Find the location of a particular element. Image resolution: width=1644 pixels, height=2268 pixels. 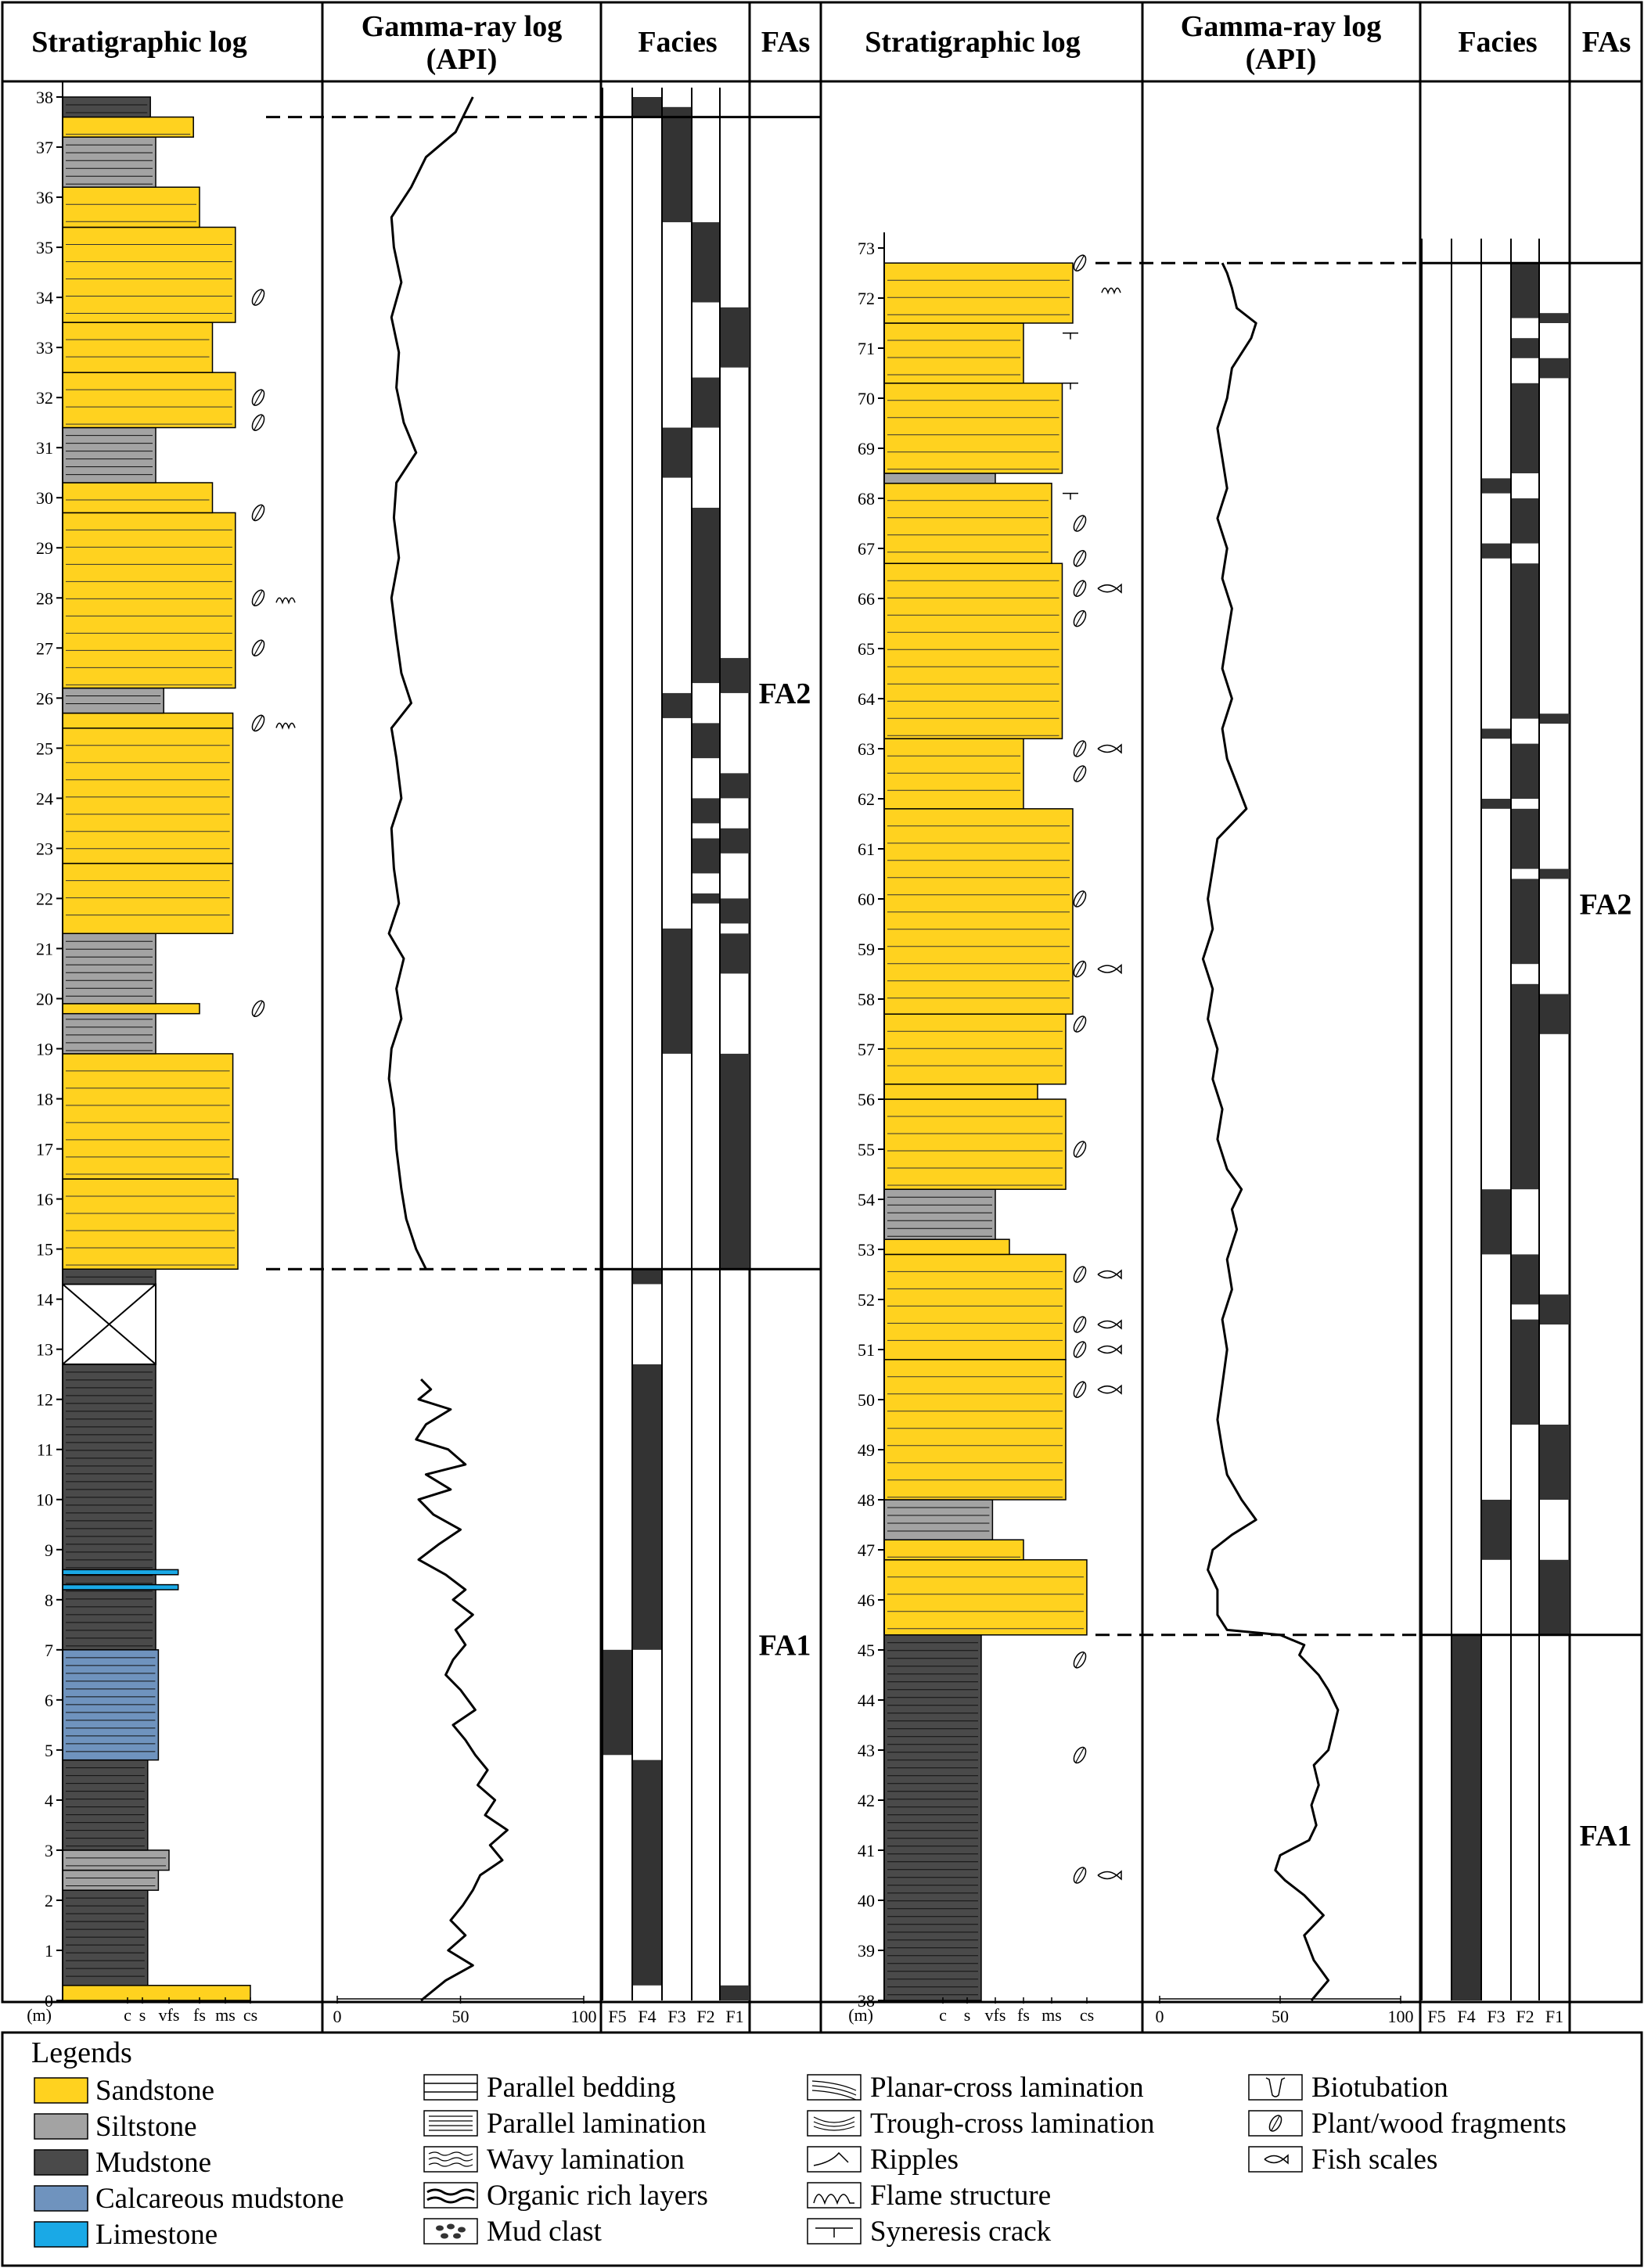

gamma-axis-label: 0 is located at coordinates (337, 2017).